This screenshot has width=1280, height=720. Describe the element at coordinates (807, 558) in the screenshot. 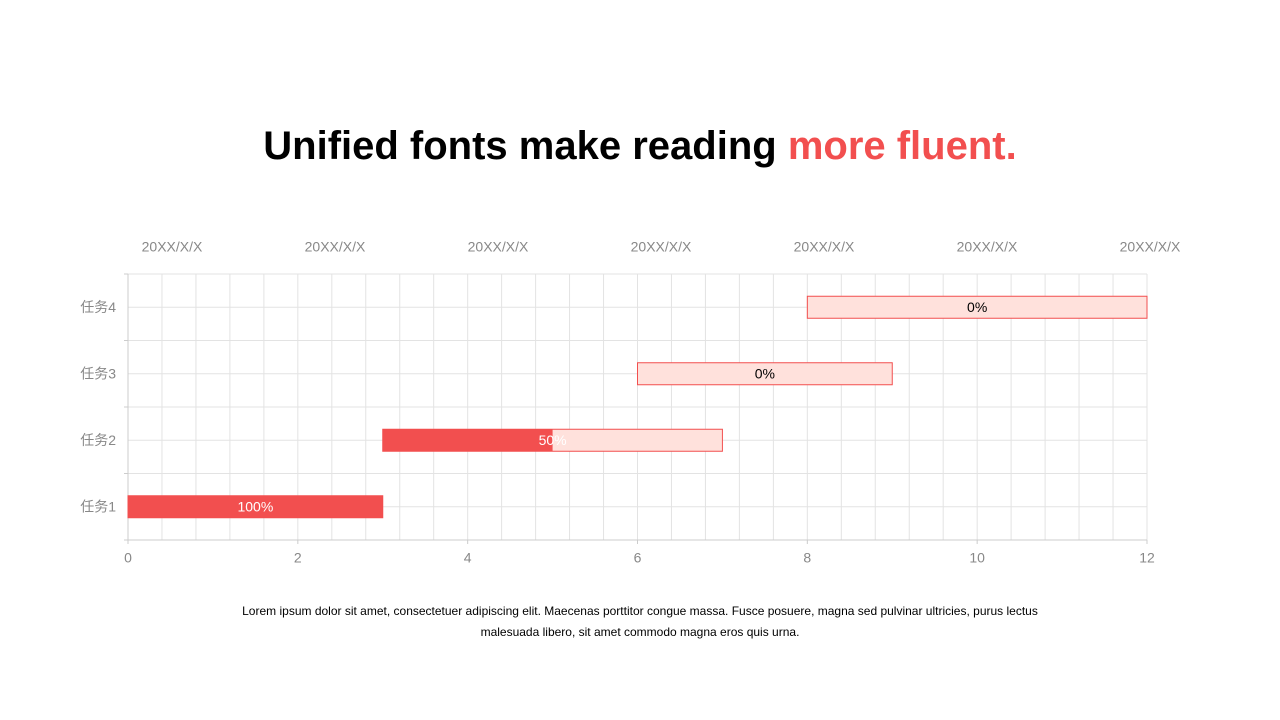

I see `x-tick-label: 8` at that location.